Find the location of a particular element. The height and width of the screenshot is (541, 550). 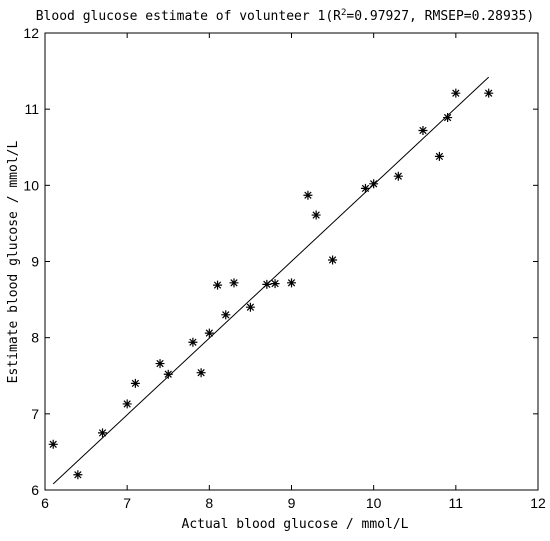

y-tick-label: 7 is located at coordinates (35, 414).